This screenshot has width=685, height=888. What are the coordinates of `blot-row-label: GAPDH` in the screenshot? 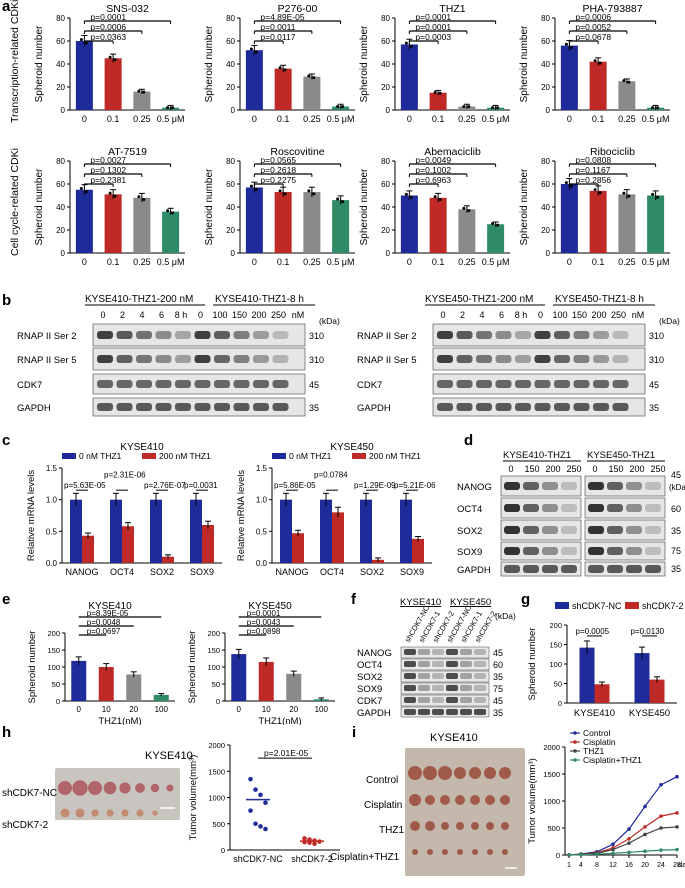 It's located at (374, 713).